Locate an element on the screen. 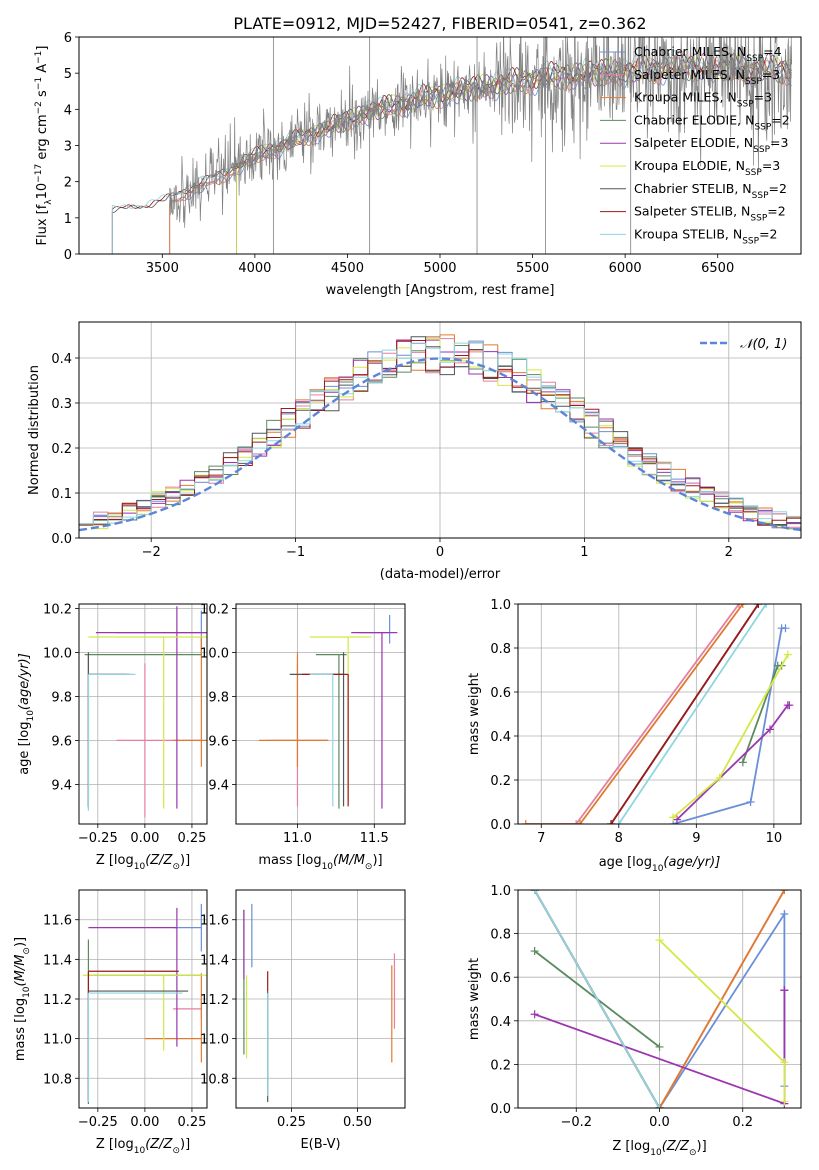  mass_vs_Z-plot-area is located at coordinates (144, 1004).